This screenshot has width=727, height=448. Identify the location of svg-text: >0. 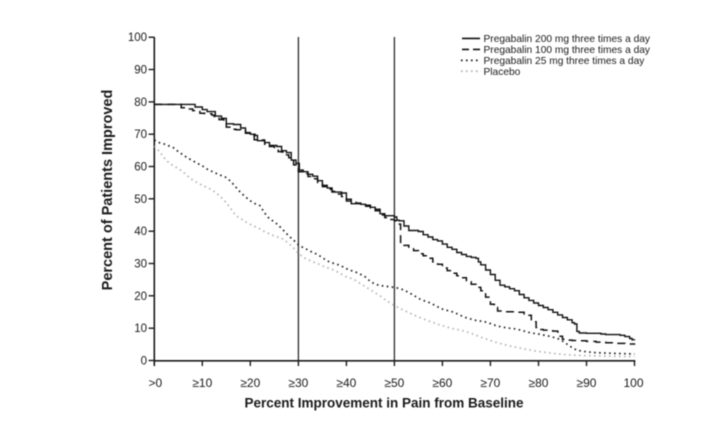
(155, 383).